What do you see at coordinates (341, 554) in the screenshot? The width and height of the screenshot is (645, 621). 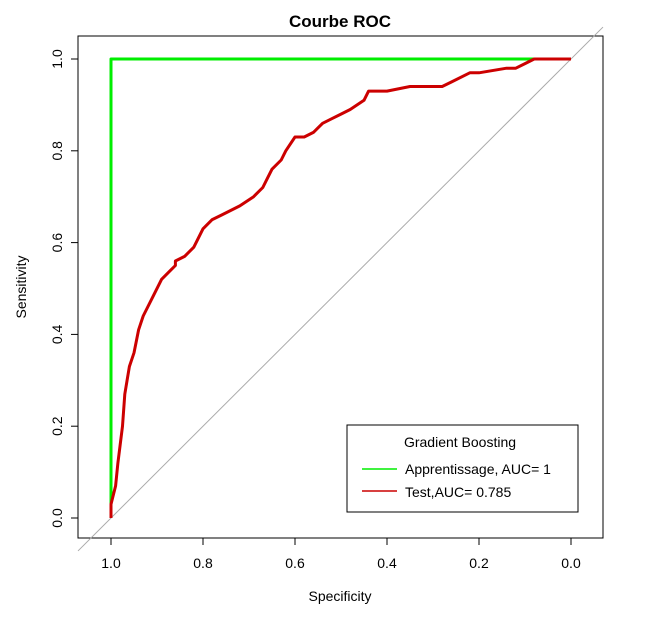 I see `x-axis: 1.0 0.8 0.6 0.4 0.2 0.0` at bounding box center [341, 554].